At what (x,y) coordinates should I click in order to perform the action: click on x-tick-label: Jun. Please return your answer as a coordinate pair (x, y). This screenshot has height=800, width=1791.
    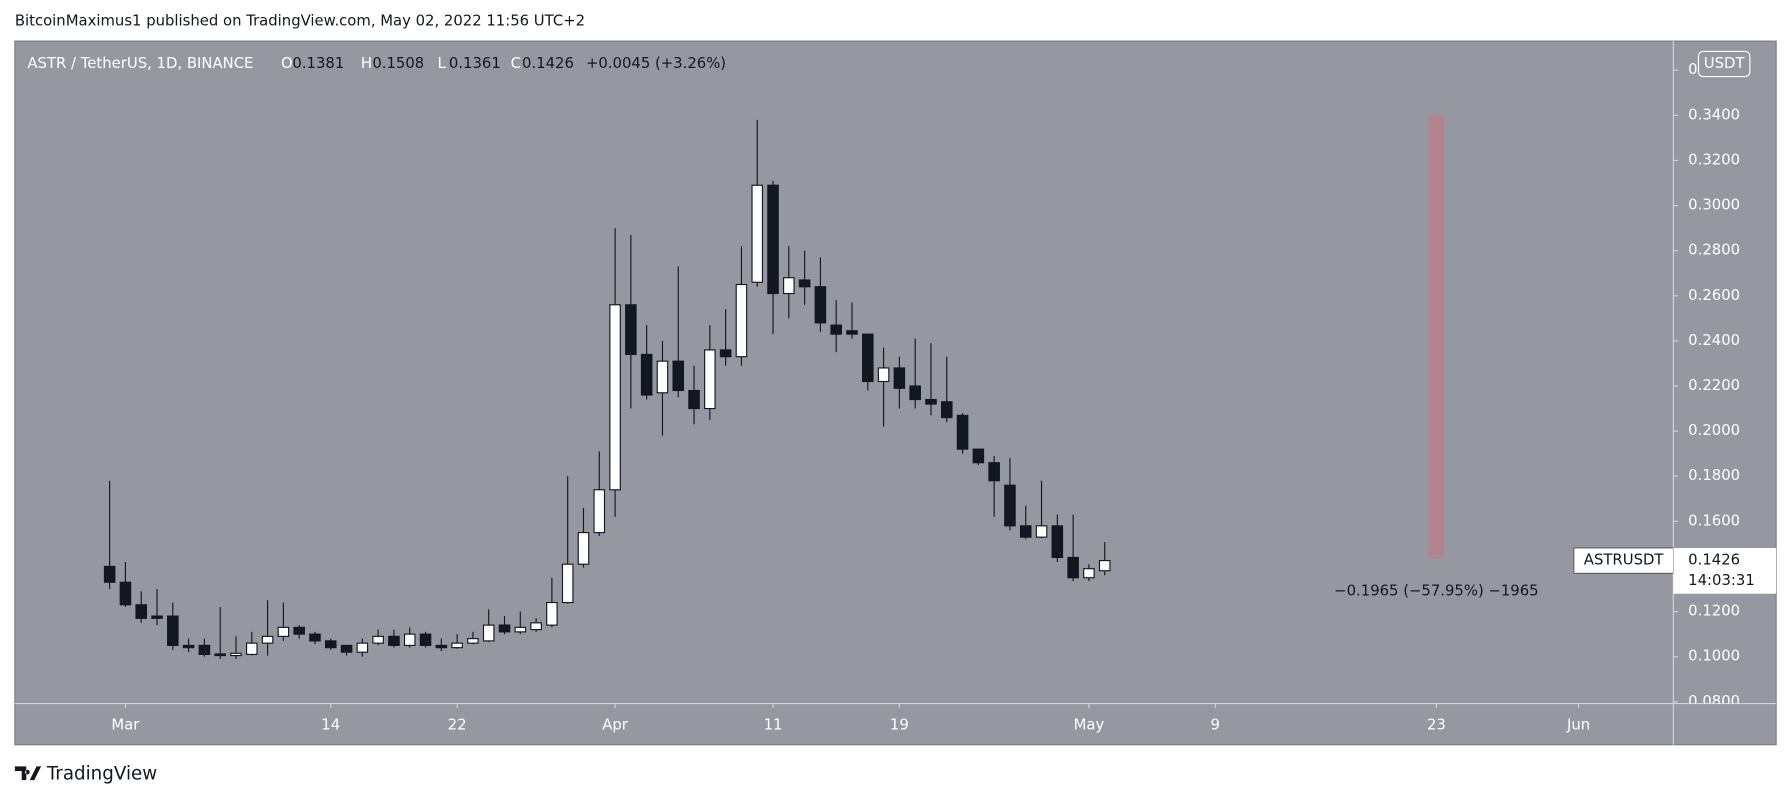
    Looking at the image, I should click on (1578, 724).